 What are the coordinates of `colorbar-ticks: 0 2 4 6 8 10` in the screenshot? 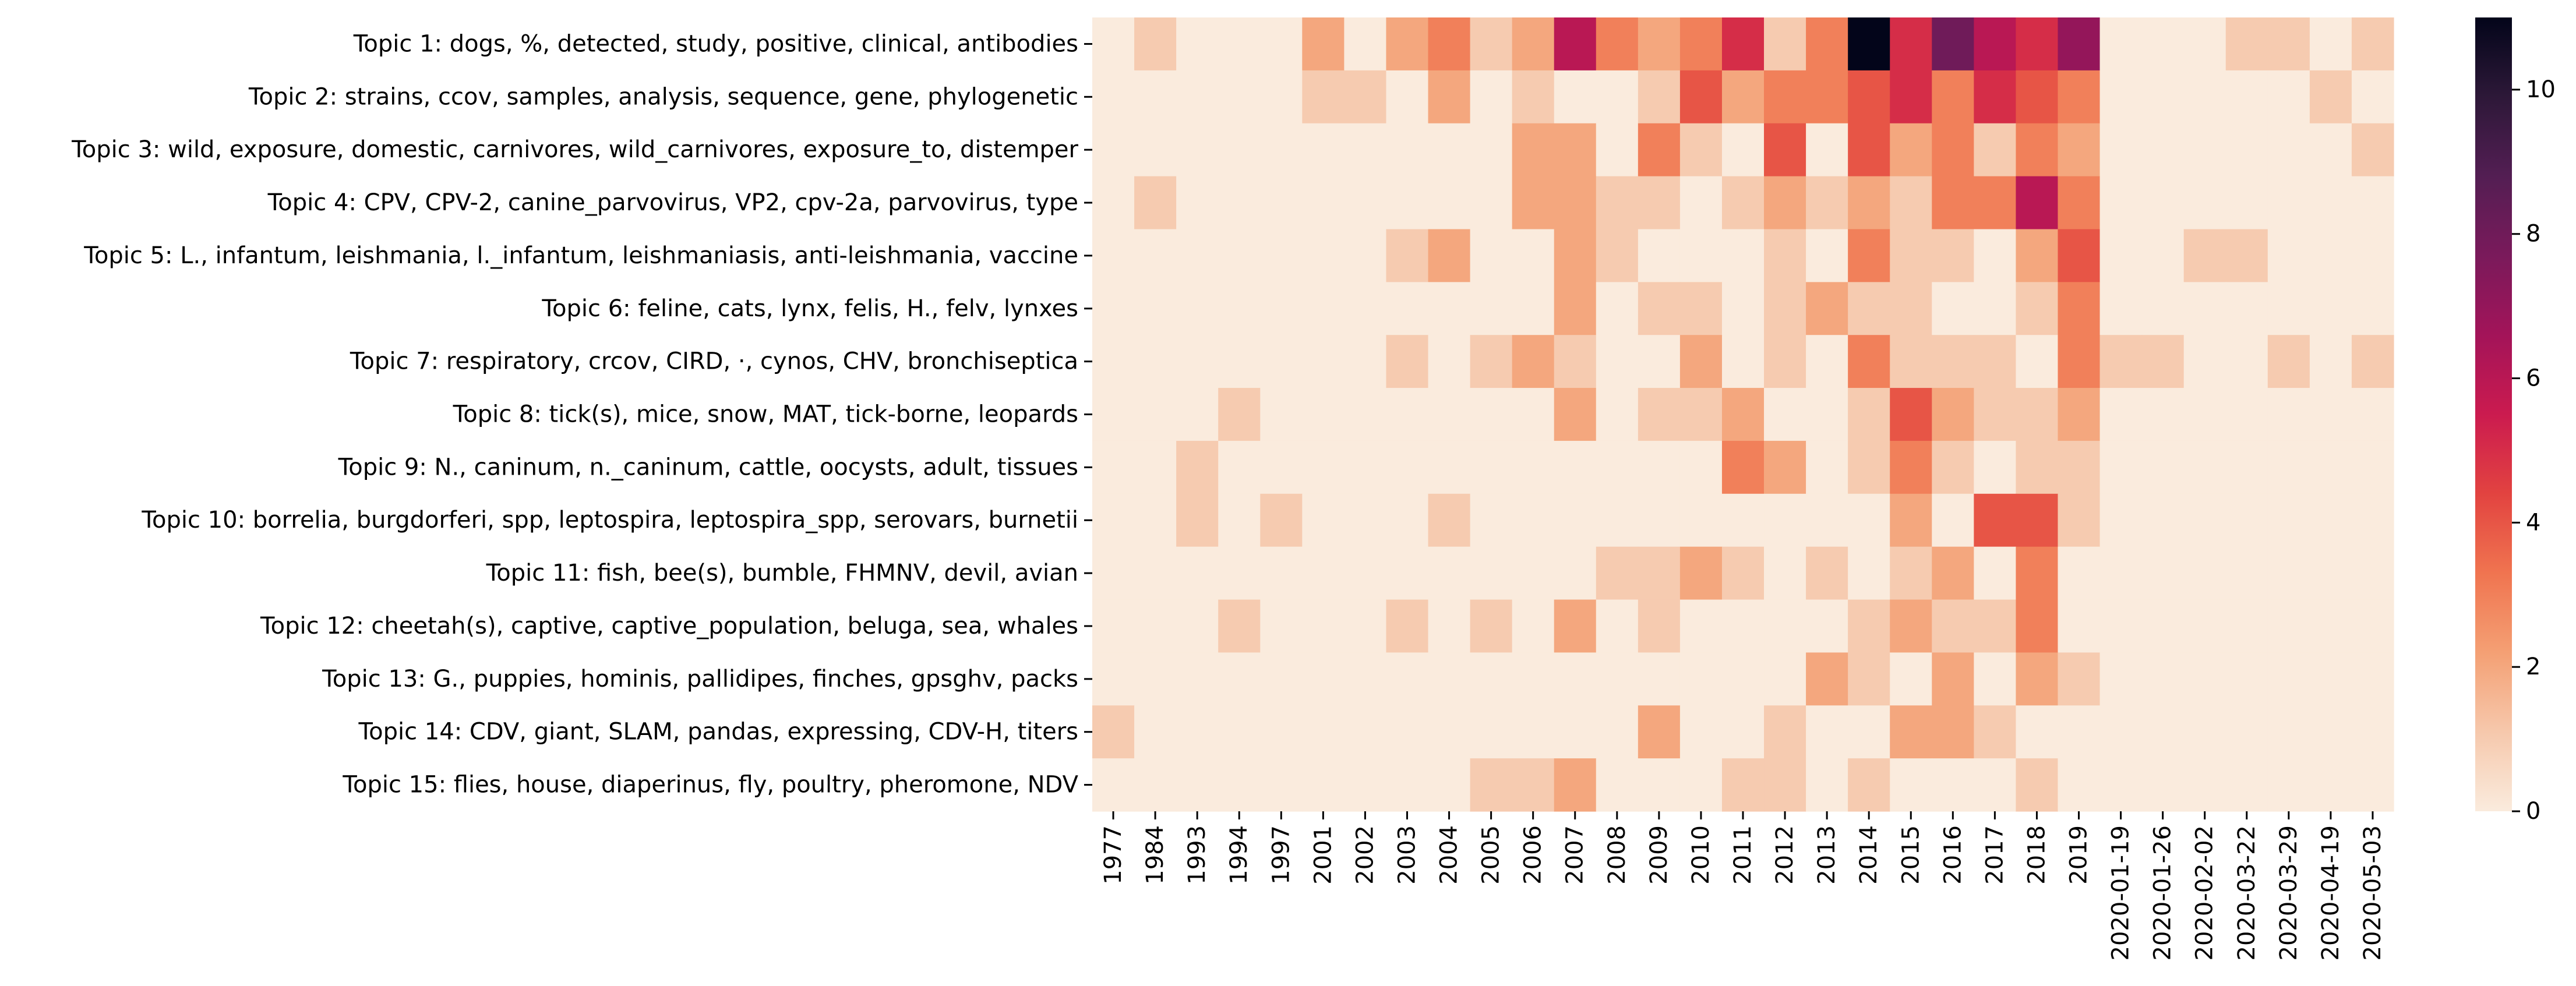 It's located at (2534, 451).